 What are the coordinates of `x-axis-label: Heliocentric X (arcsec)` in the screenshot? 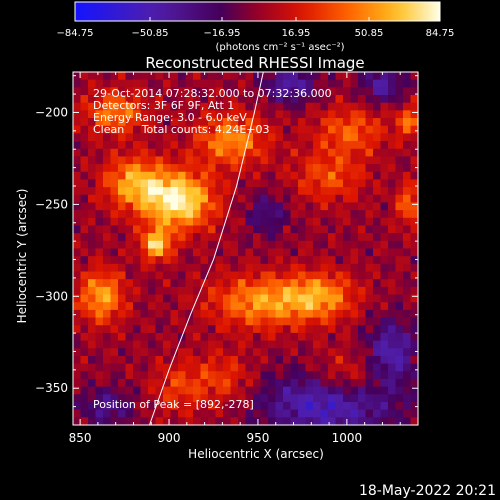 It's located at (256, 454).